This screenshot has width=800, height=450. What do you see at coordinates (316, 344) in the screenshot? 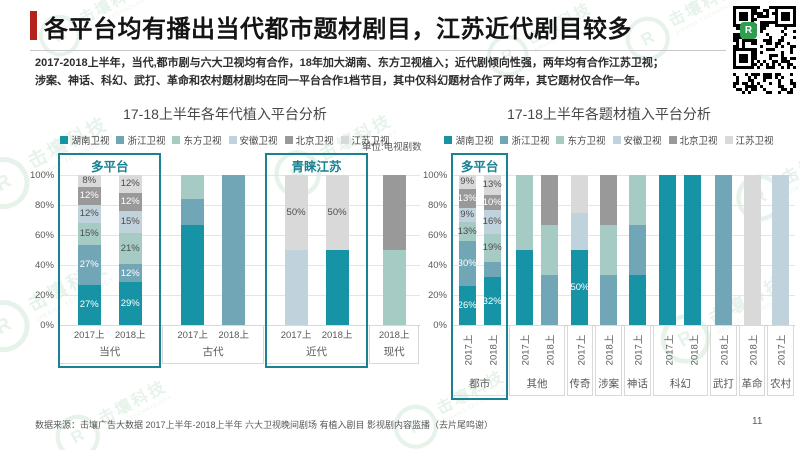
I see `group-label-box: 2017上 2018上 近代` at bounding box center [316, 344].